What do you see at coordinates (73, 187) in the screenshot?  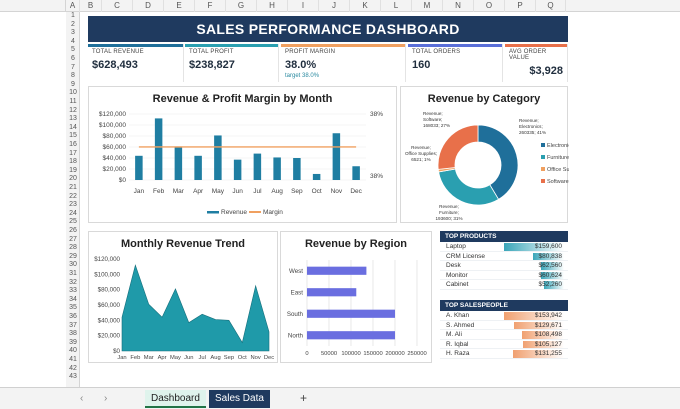 I see `row-header-21: 21` at bounding box center [73, 187].